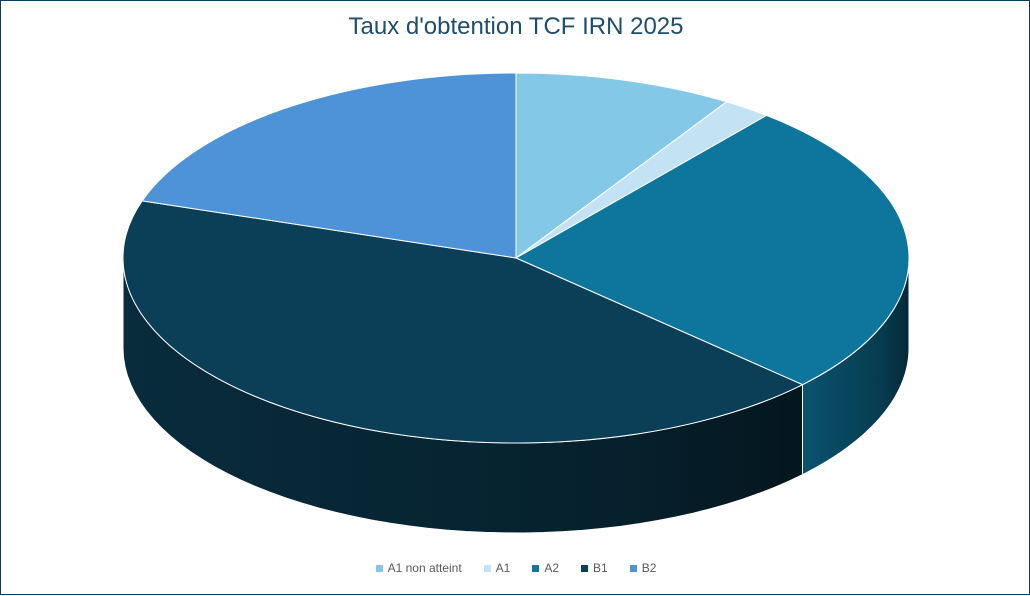 This screenshot has height=596, width=1030. Describe the element at coordinates (600, 568) in the screenshot. I see `legend-label: B1` at that location.